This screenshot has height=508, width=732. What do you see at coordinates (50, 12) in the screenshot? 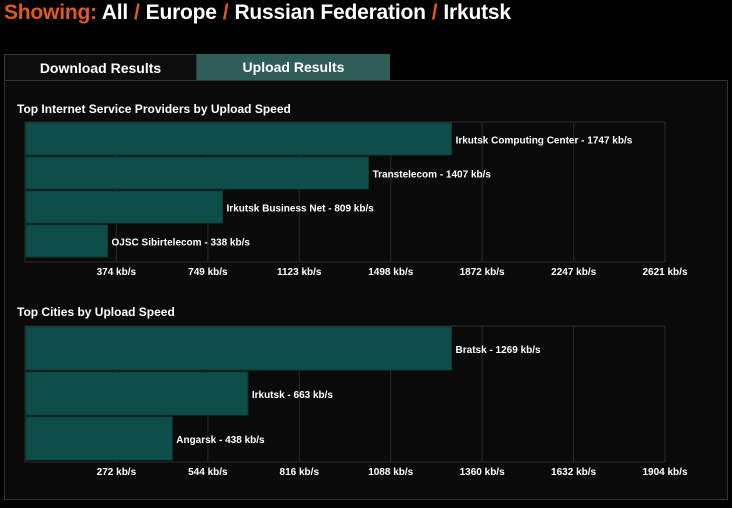
I see `breadcrumb-label: Showing:` at bounding box center [50, 12].